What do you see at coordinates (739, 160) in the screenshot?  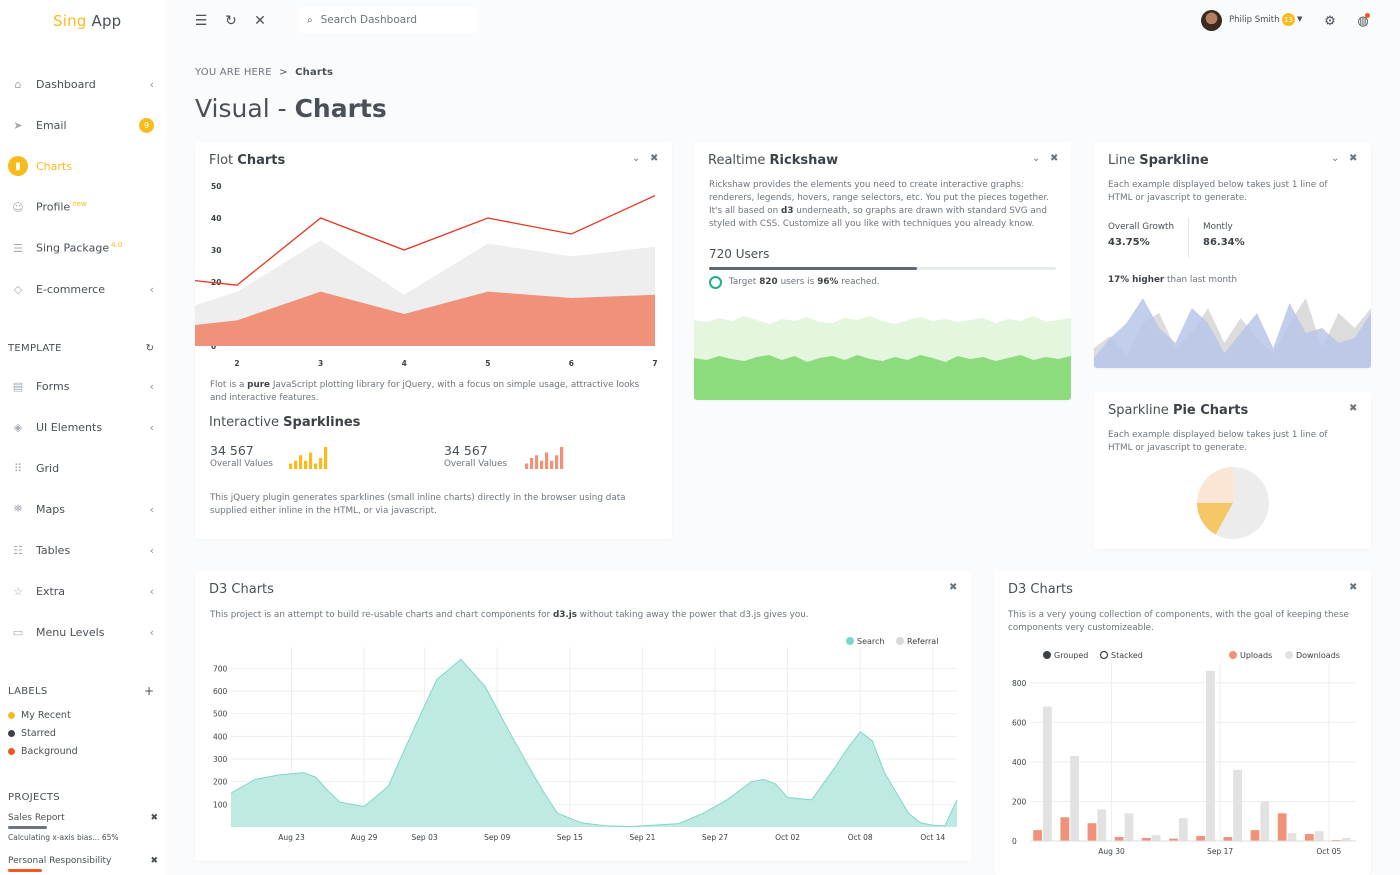 I see `card-title-a: Realtime` at bounding box center [739, 160].